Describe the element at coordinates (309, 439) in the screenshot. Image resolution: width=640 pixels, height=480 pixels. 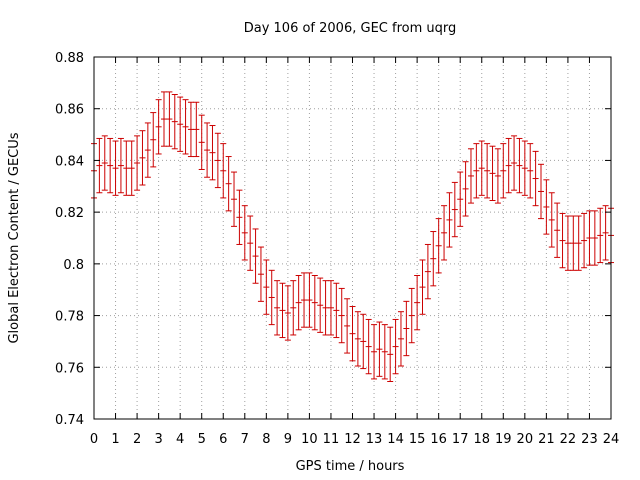
I see `x-tick-label: 10` at that location.